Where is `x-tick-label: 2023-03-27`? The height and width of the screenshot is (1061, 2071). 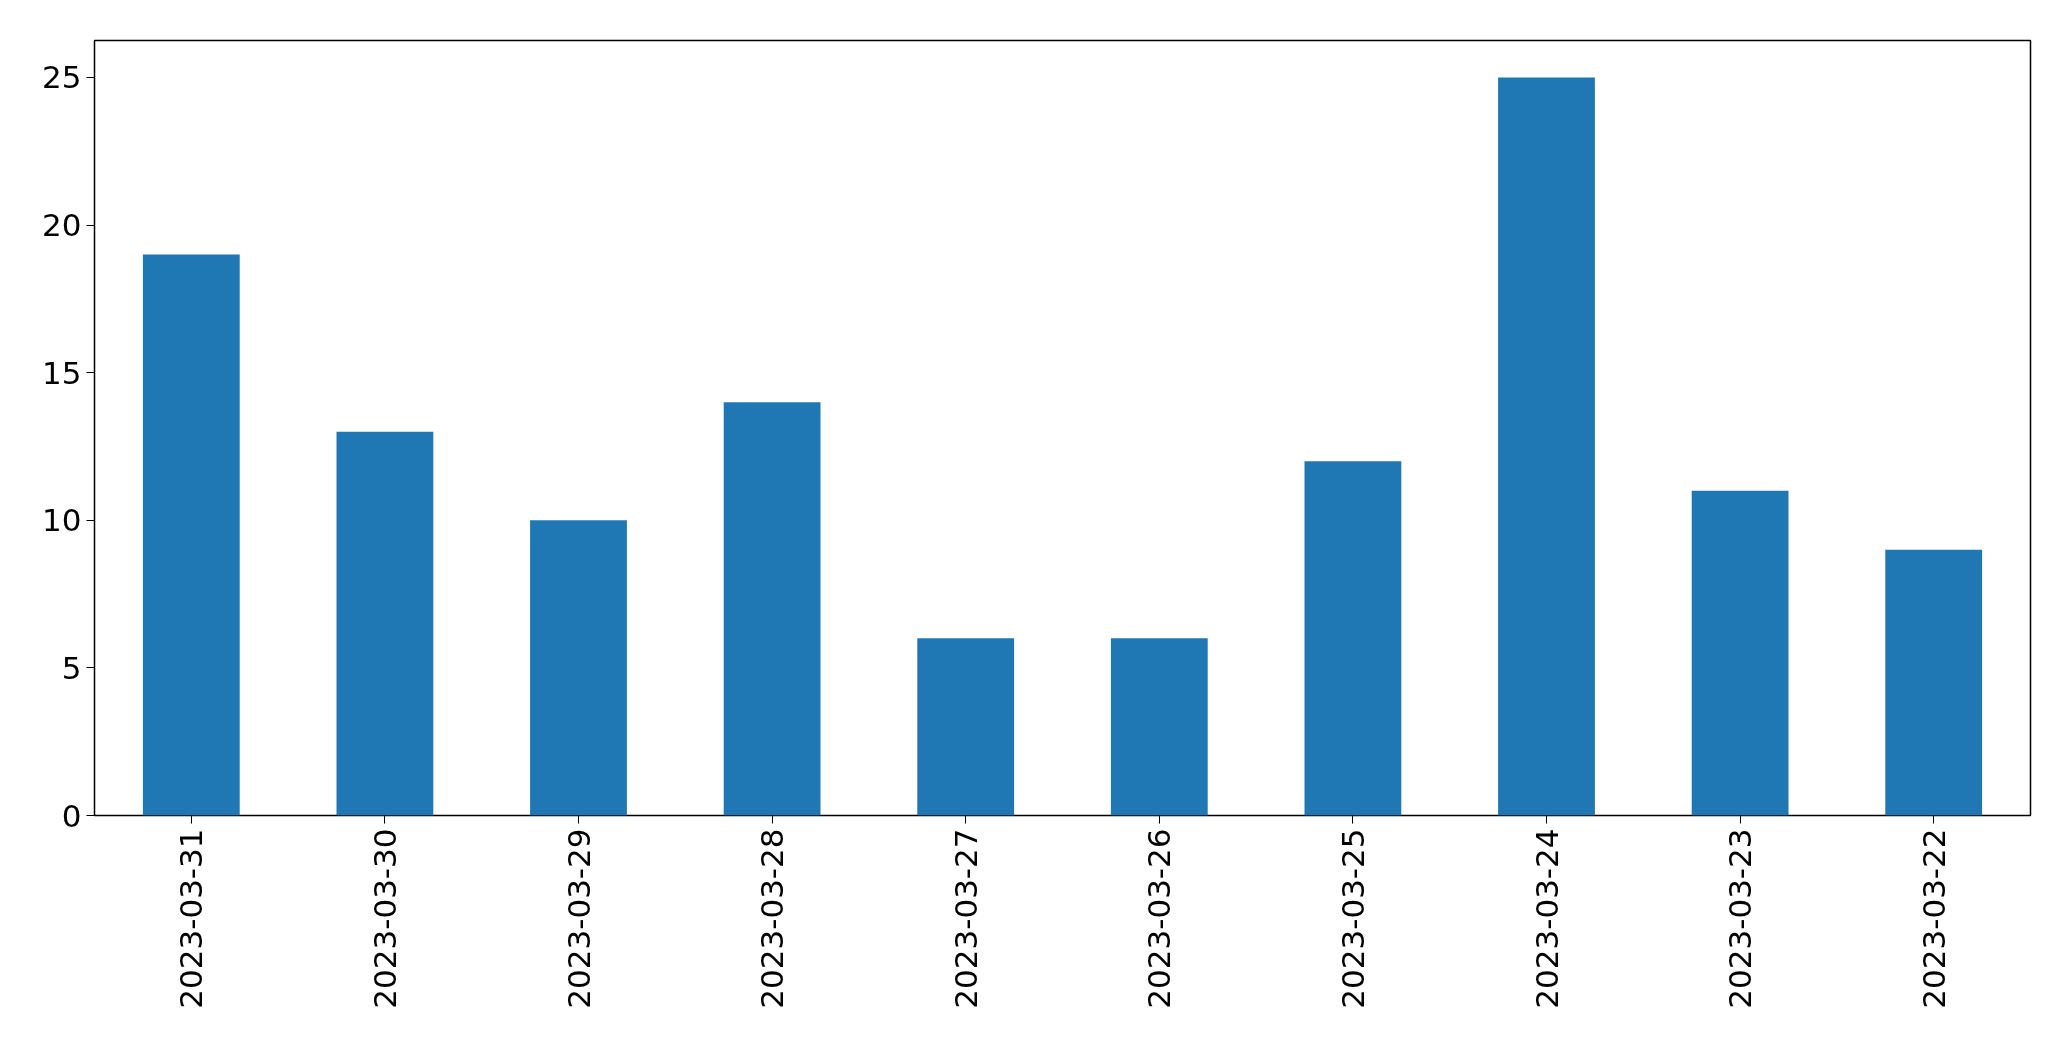
x-tick-label: 2023-03-27 is located at coordinates (965, 918).